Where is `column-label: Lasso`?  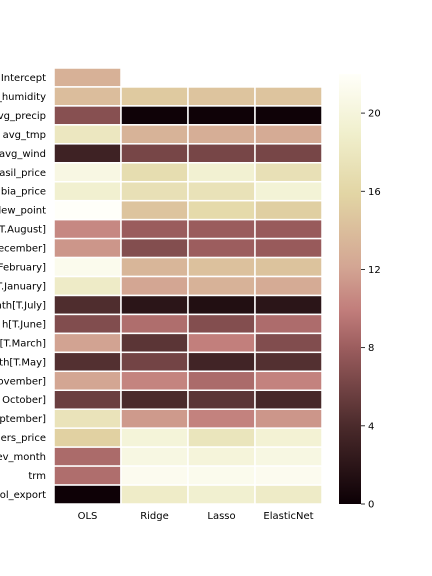 column-label: Lasso is located at coordinates (221, 516).